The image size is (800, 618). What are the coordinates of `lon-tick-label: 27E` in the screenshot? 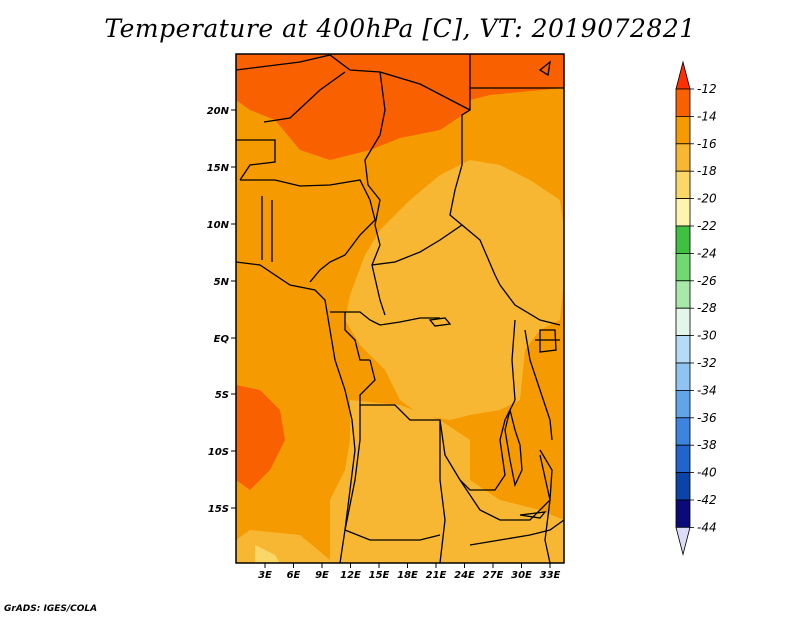 It's located at (493, 575).